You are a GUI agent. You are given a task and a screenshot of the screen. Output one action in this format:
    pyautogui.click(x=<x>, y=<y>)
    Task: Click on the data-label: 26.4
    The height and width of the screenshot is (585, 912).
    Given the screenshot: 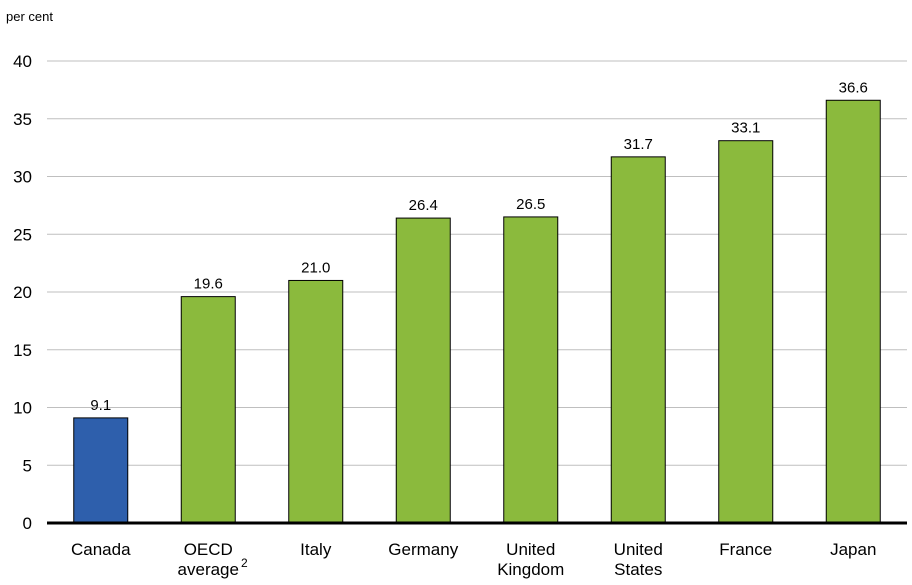 What is the action you would take?
    pyautogui.click(x=423, y=205)
    